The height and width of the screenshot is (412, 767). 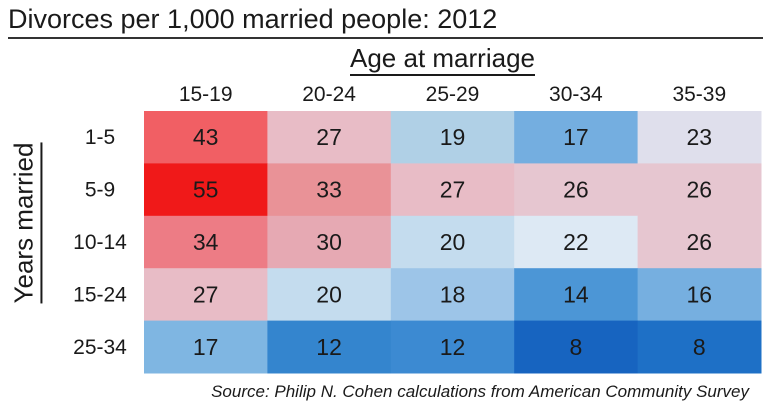 I want to click on column-header-25-29: 25-29, so click(x=453, y=94).